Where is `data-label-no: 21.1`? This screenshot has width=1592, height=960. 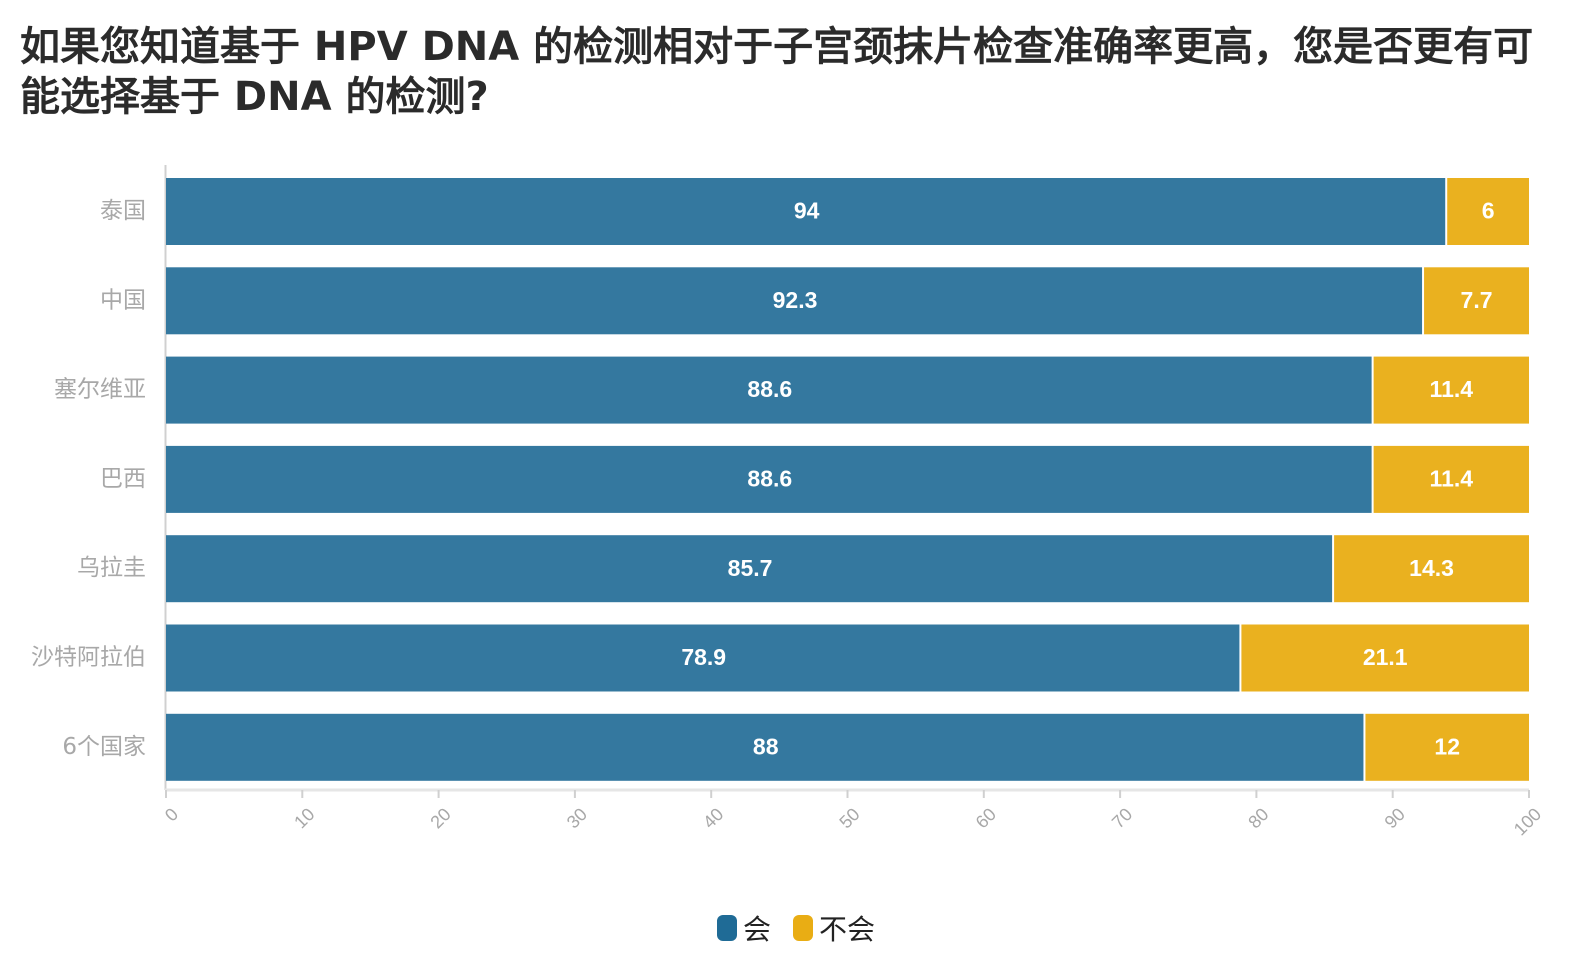 data-label-no: 21.1 is located at coordinates (1385, 657).